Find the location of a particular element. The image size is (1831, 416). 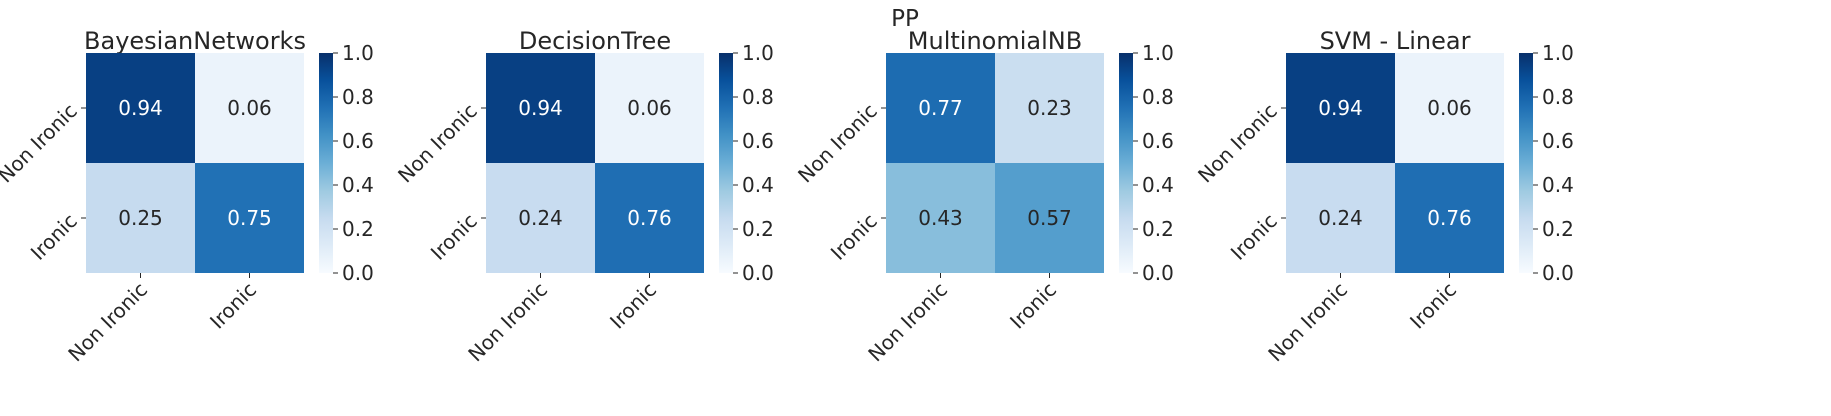

panel-title: DecisionTree is located at coordinates (595, 41).